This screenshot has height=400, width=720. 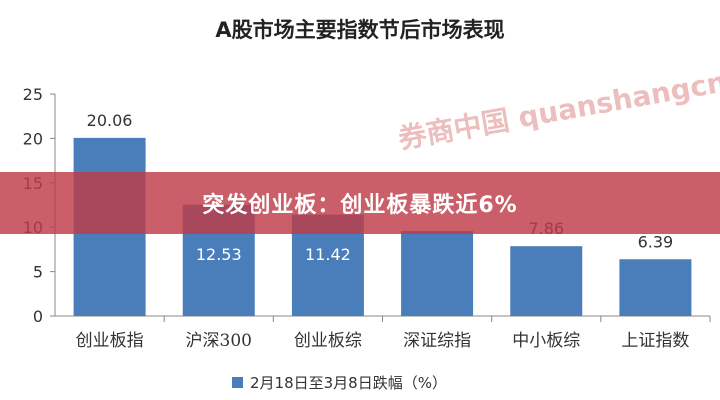 I want to click on x-tick-label: 沪深300, so click(x=219, y=341).